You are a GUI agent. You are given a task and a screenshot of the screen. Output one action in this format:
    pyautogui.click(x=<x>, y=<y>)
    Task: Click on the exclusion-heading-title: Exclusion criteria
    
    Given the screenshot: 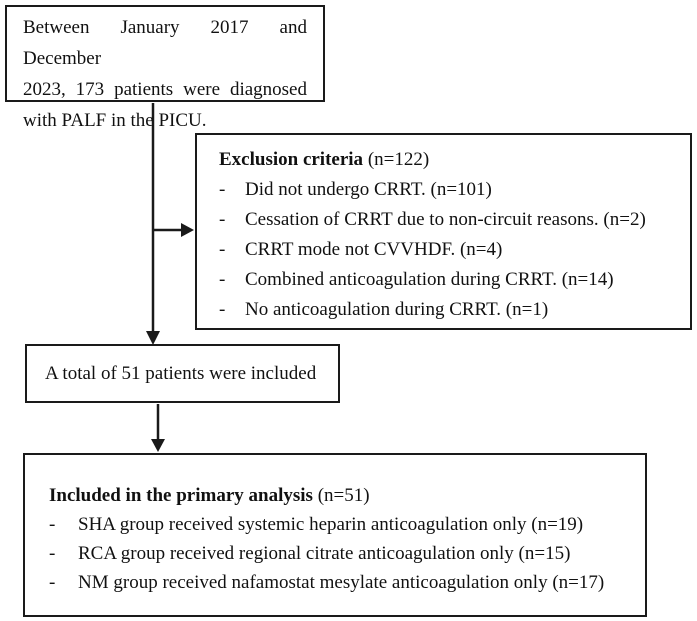 What is the action you would take?
    pyautogui.click(x=291, y=159)
    